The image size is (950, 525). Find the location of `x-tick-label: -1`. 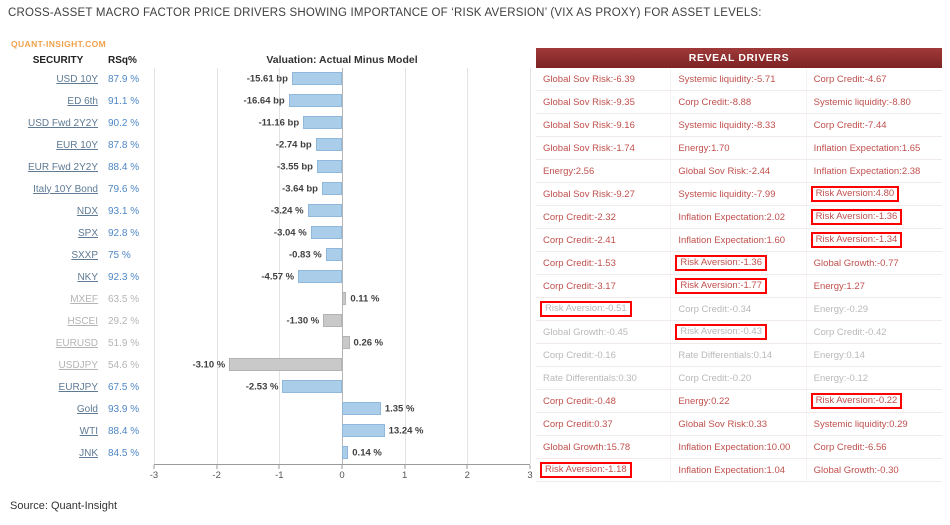

x-tick-label: -1 is located at coordinates (279, 475).